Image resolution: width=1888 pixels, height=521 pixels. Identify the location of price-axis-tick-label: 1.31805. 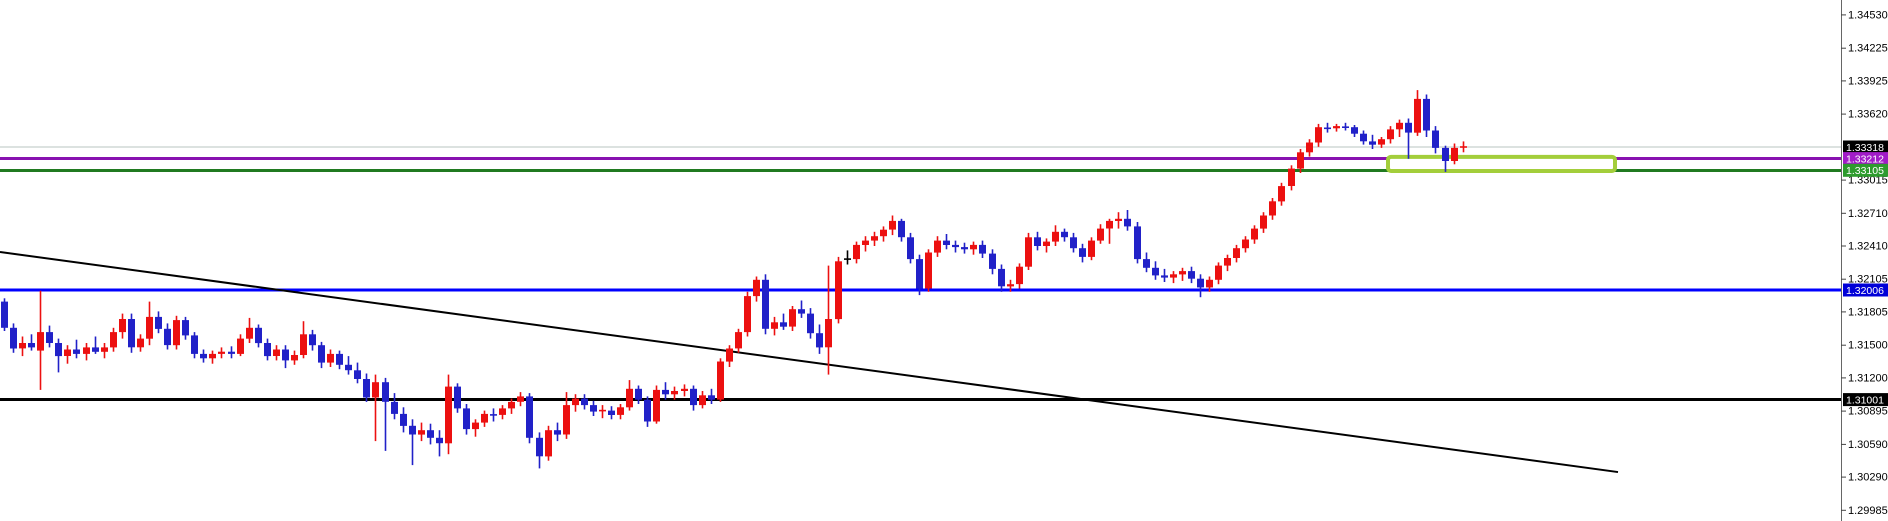
(1868, 312).